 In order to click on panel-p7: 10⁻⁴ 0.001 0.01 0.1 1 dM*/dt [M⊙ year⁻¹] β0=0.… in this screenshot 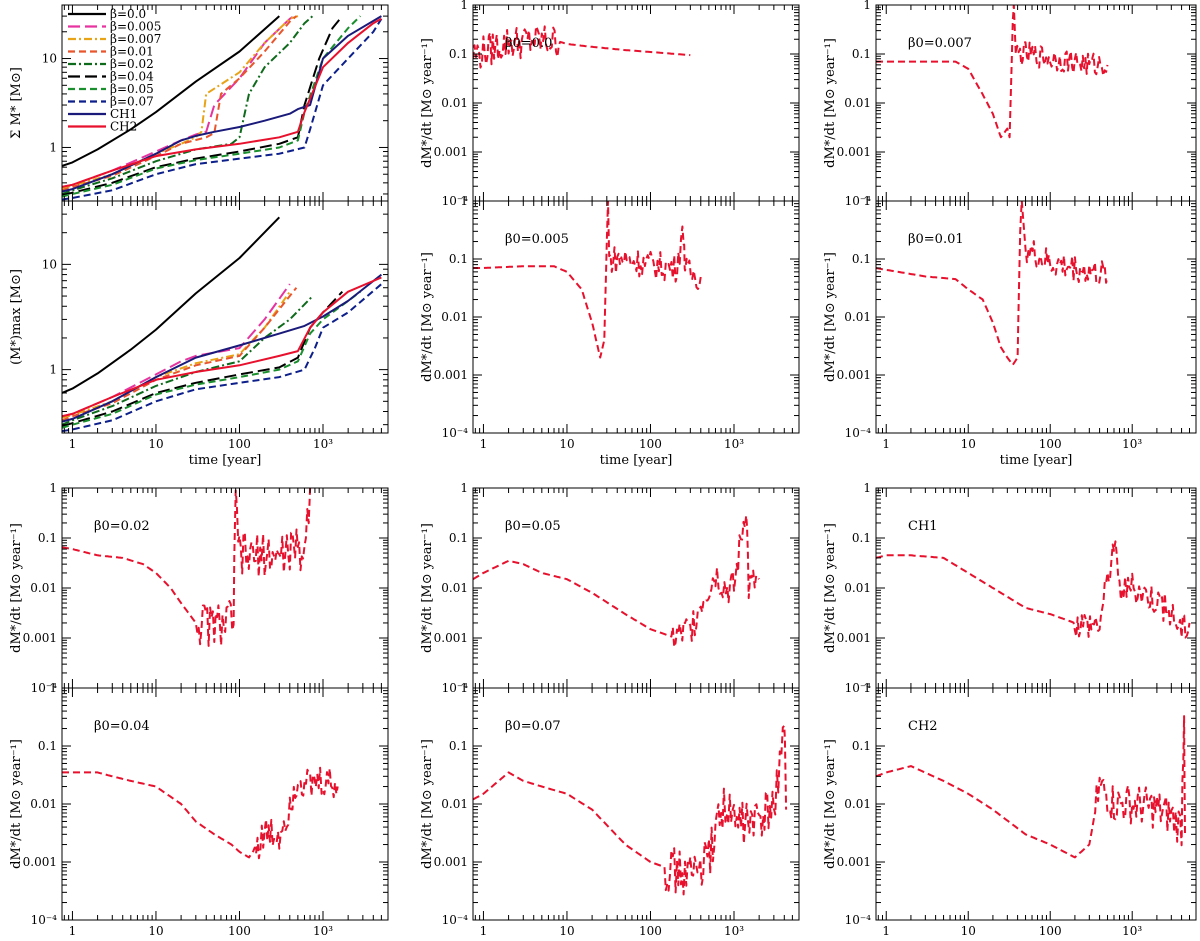, I will do `click(199, 588)`.